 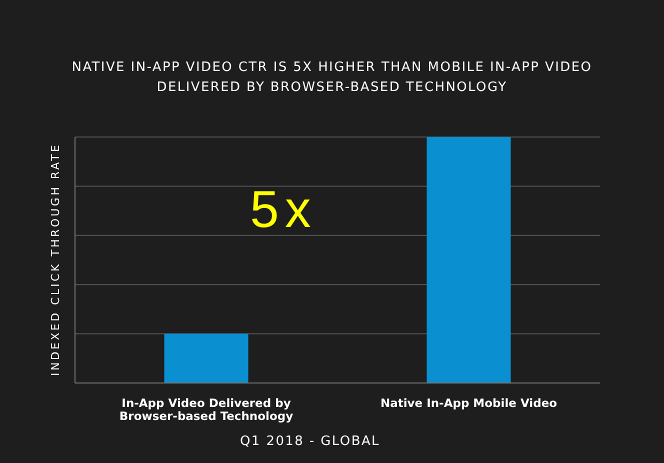 I want to click on chart-title: NATIVE IN-APP VIDEO CTR IS 5X HIGHER THAN MOBILE IN-APP VIDEO DELIVERED BY BROWSER-BASED TECHNOLOGY, so click(x=332, y=78).